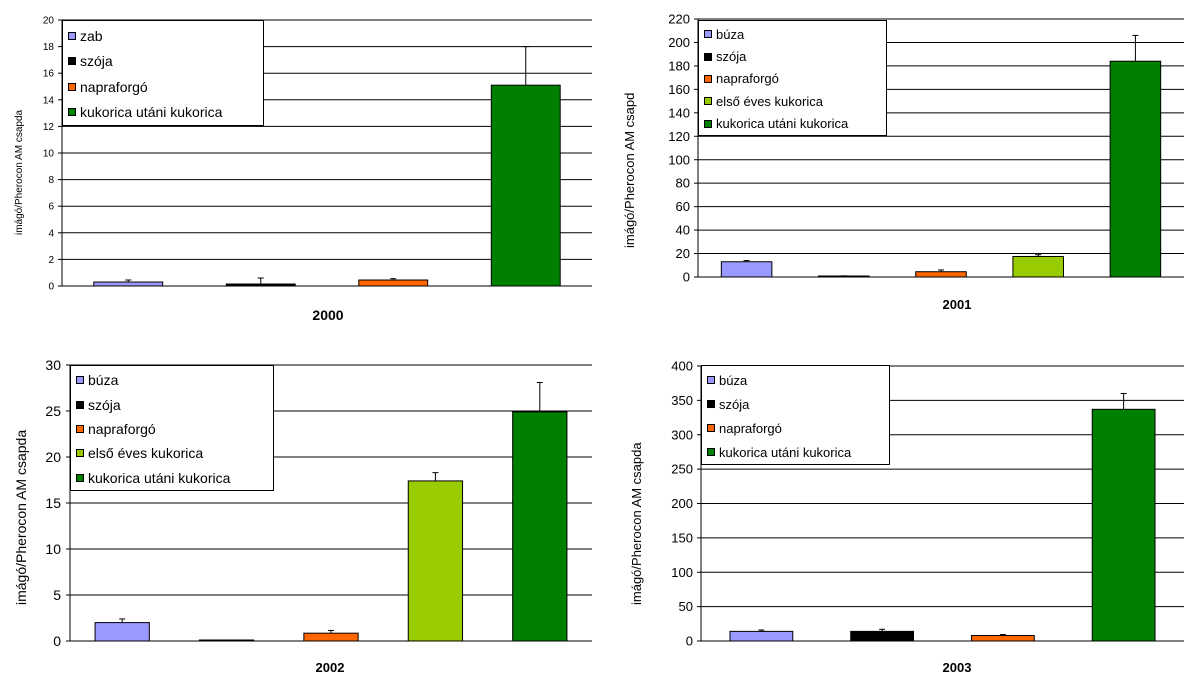 The image size is (1184, 675). What do you see at coordinates (51, 207) in the screenshot?
I see `y-tick-label: 6` at bounding box center [51, 207].